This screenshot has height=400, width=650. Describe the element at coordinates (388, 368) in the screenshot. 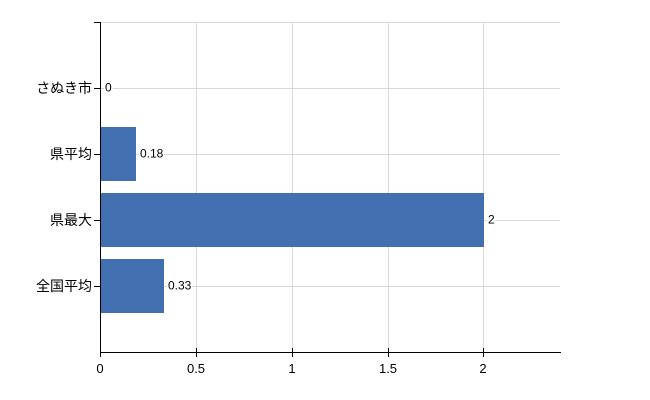

I see `x-axis-tick-label: 1.5` at that location.